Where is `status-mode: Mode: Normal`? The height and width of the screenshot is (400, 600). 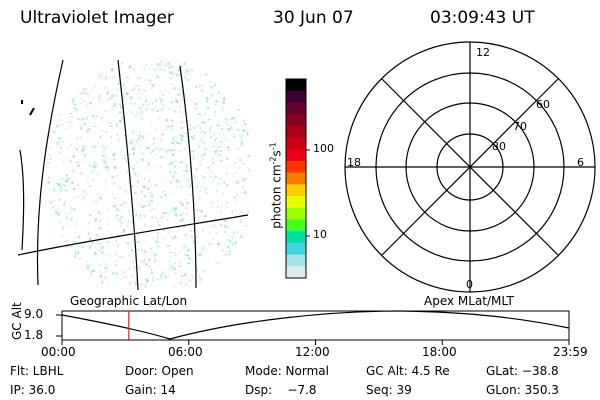 status-mode: Mode: Normal is located at coordinates (287, 371).